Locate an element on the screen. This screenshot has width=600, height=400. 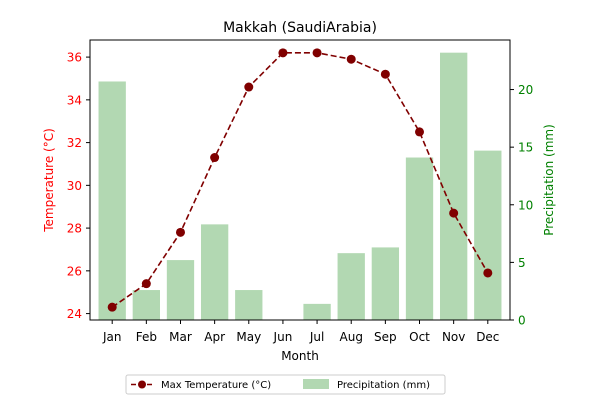
left-axis-label: Temperature (°C) is located at coordinates (49, 180).